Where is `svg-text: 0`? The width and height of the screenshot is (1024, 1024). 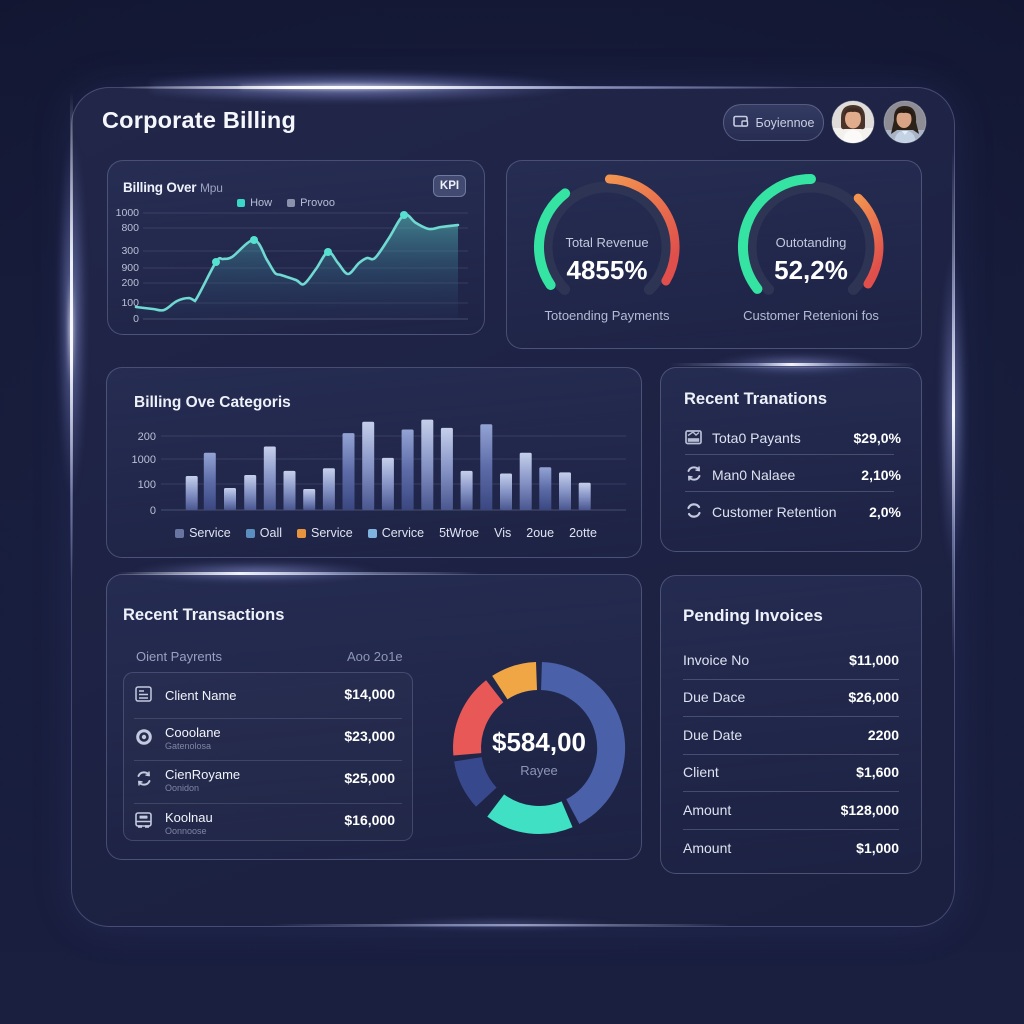
svg-text: 0 is located at coordinates (153, 511).